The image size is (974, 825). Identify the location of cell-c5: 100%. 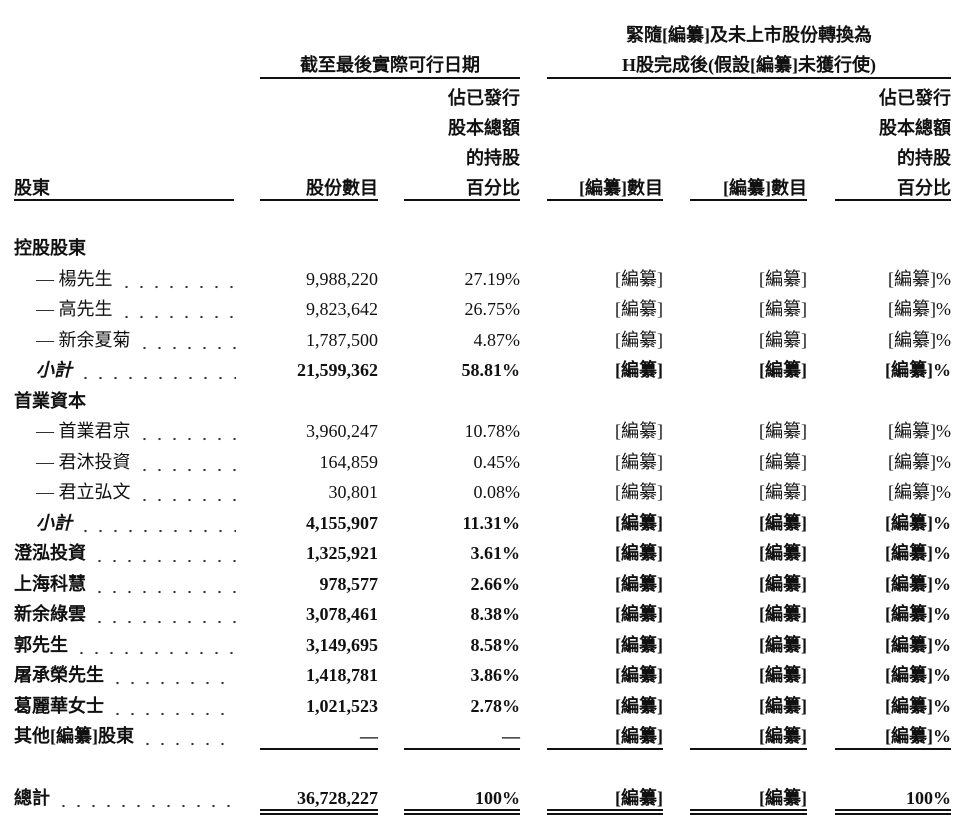
(928, 798).